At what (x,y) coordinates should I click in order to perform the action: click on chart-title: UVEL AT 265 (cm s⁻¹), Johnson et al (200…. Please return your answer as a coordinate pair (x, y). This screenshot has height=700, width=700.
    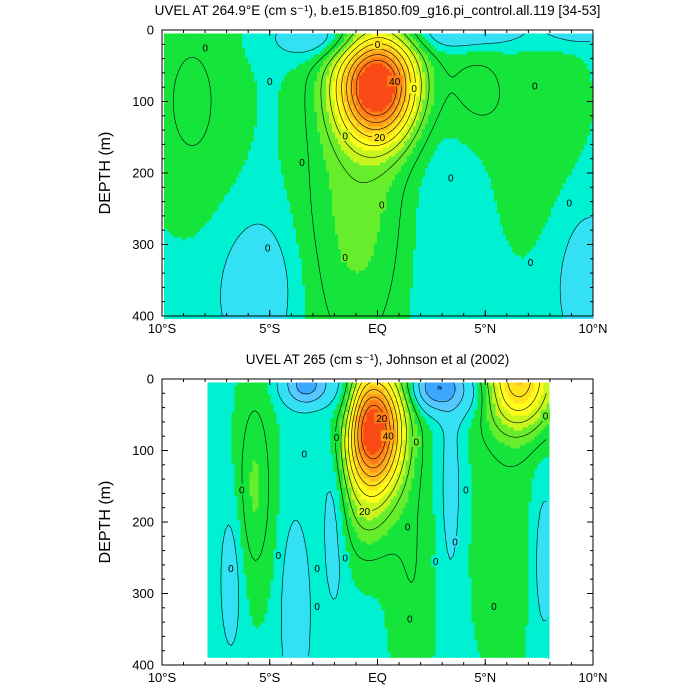
    Looking at the image, I should click on (378, 359).